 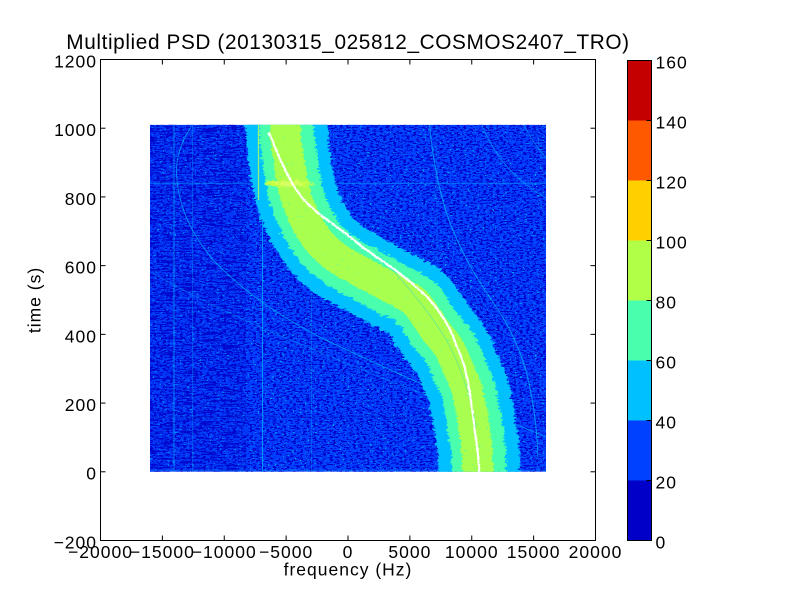 I want to click on svg-text: 60, so click(x=666, y=362).